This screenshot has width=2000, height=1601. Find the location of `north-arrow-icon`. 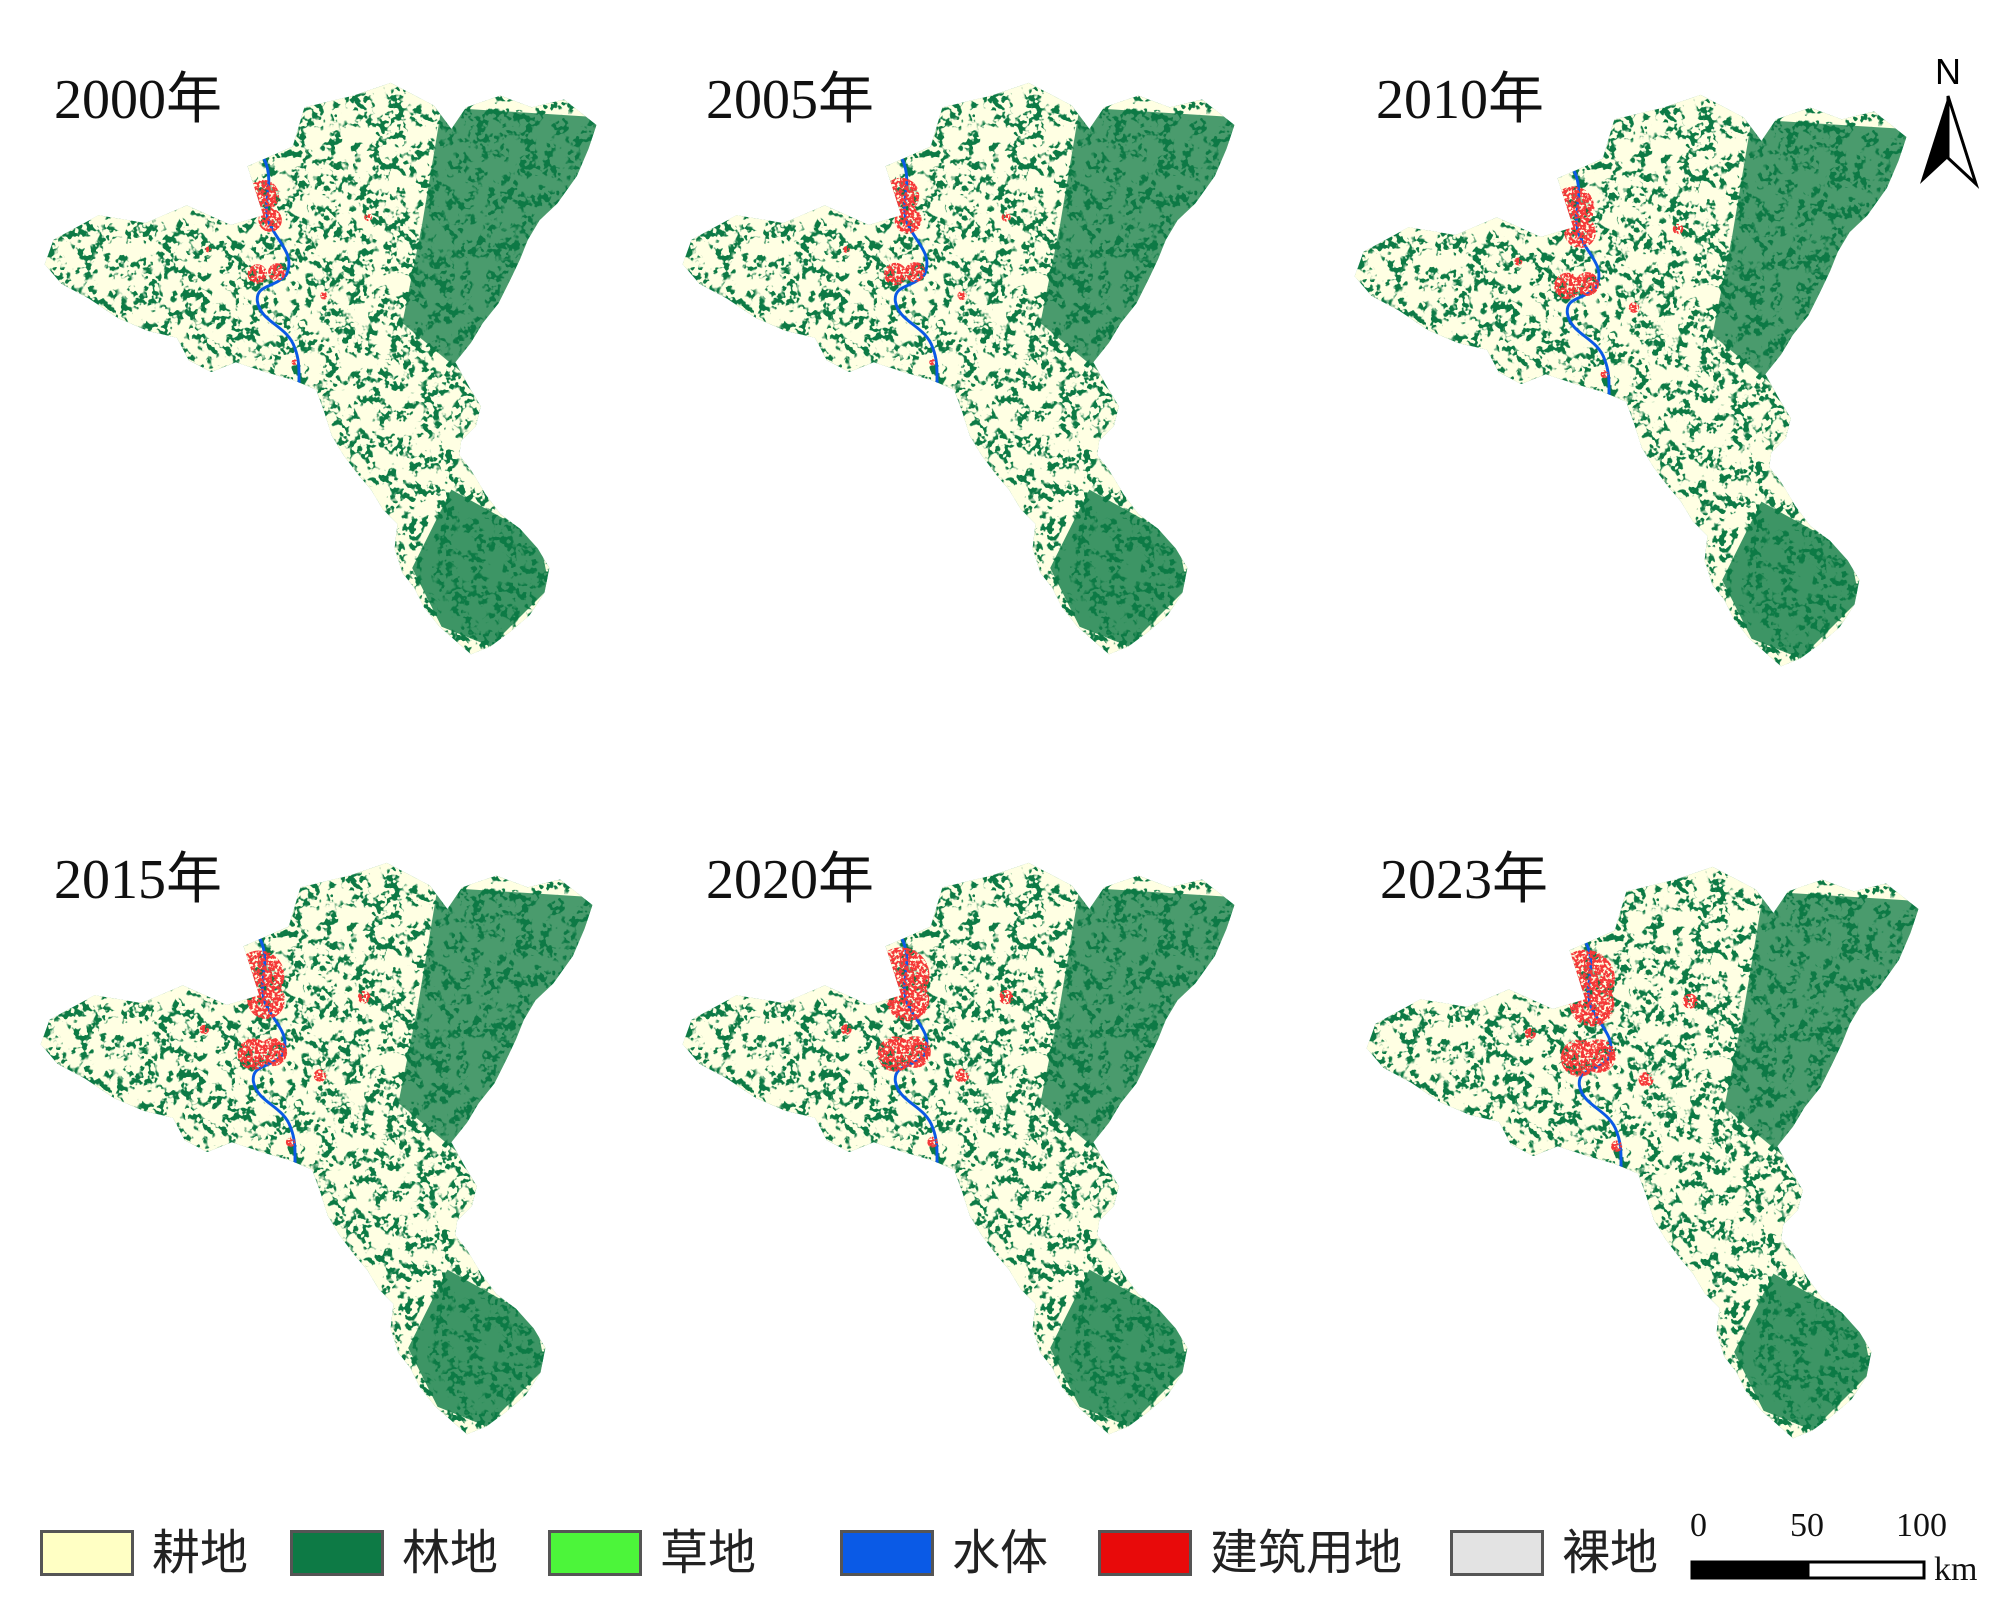

north-arrow-icon is located at coordinates (1950, 142).